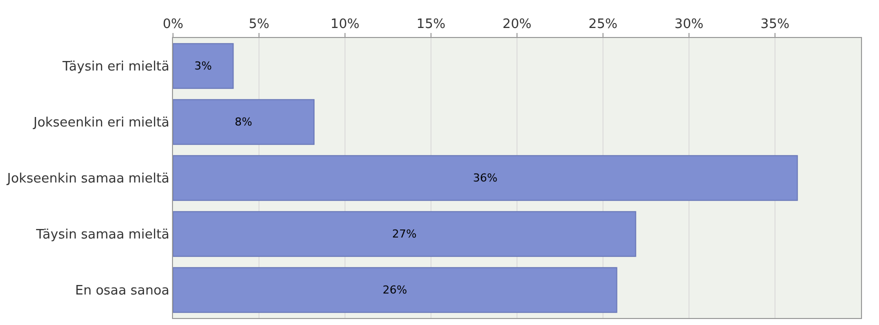 The width and height of the screenshot is (879, 325). I want to click on x-tick-label: 20%, so click(517, 24).